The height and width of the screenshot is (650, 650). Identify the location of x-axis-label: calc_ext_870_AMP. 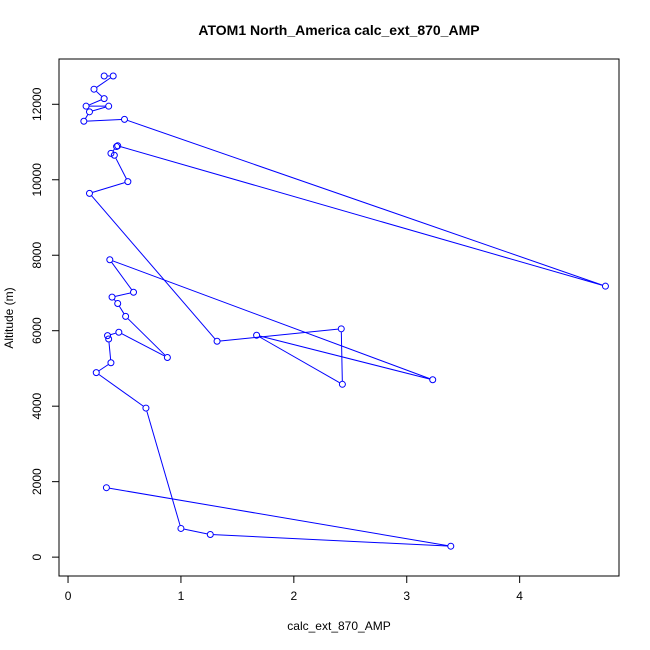
(338, 626).